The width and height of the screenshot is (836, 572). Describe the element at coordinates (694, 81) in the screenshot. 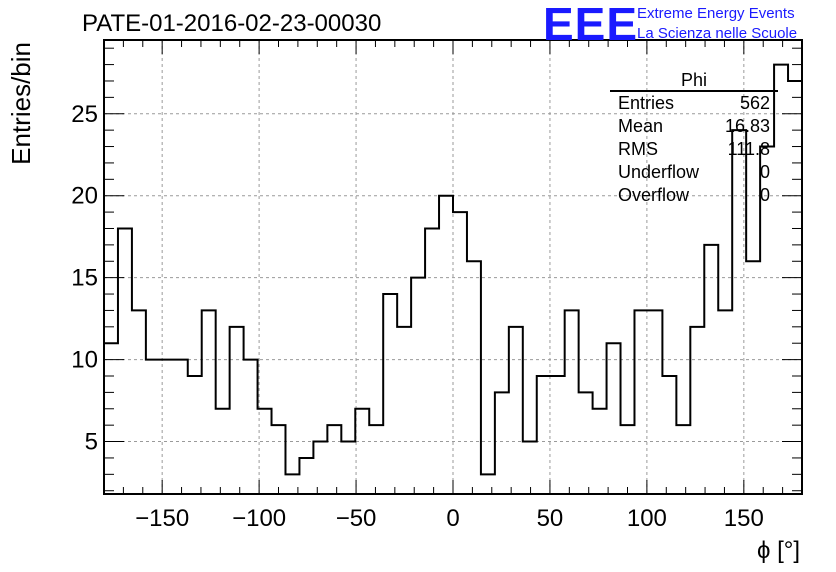

I see `stats-title: Phi` at that location.